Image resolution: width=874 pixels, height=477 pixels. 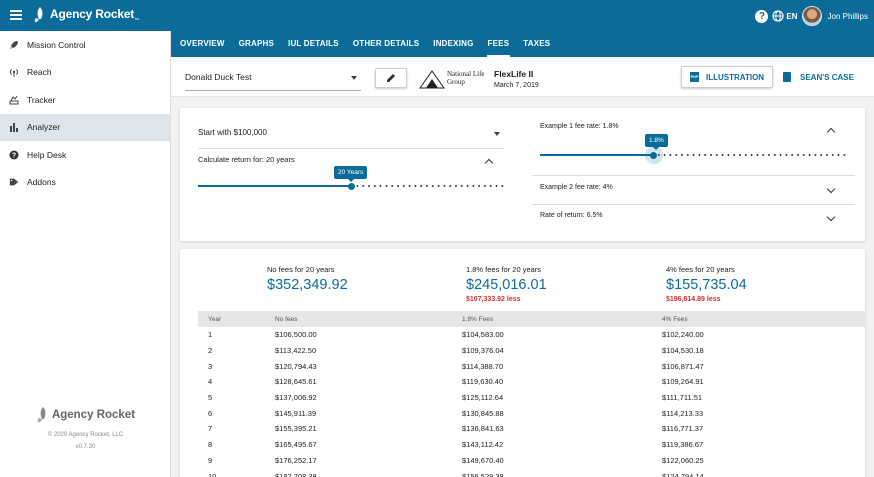 I want to click on tab-iul-details: IUL DETAILS, so click(x=313, y=43).